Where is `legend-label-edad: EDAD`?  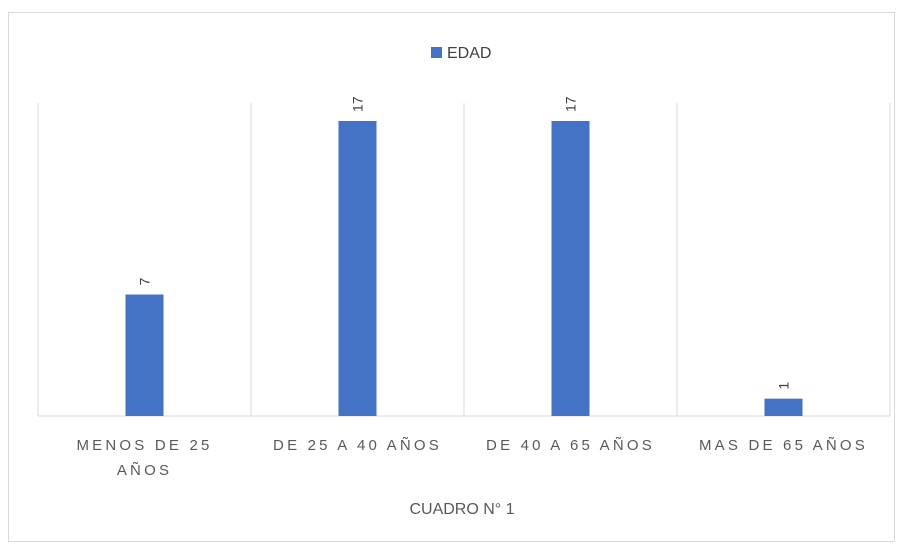 legend-label-edad: EDAD is located at coordinates (469, 53).